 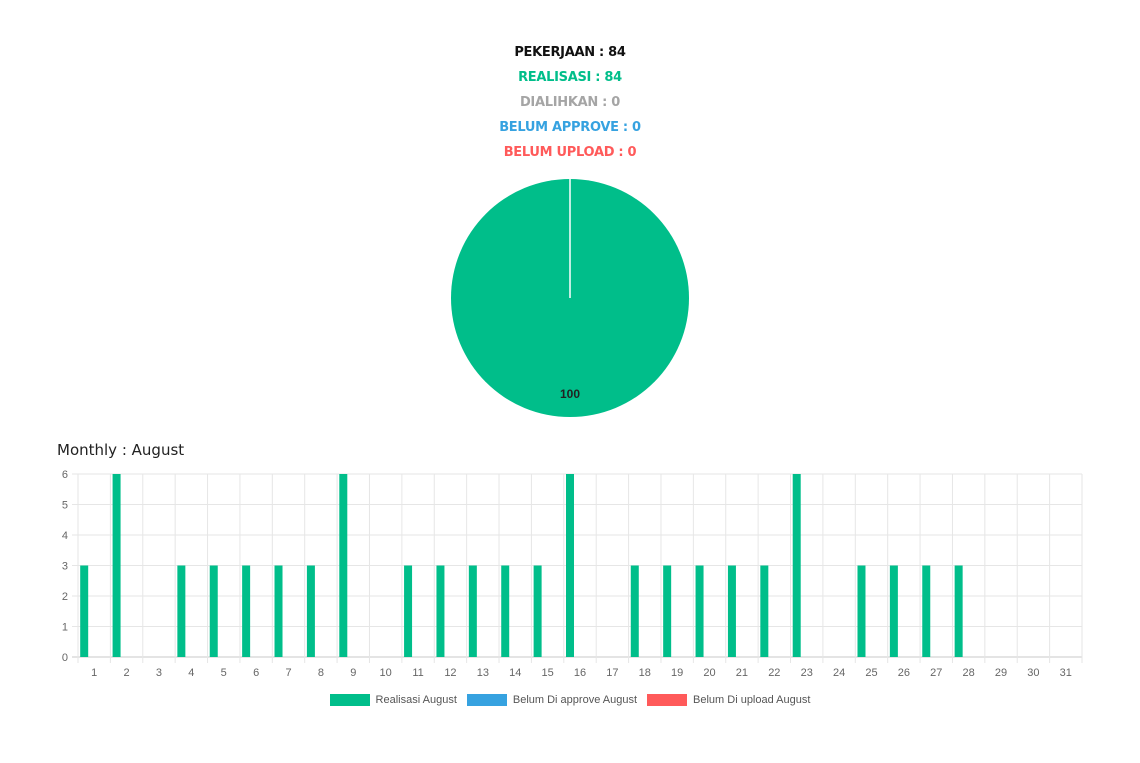 I want to click on x-tick-label: 17, so click(x=612, y=673).